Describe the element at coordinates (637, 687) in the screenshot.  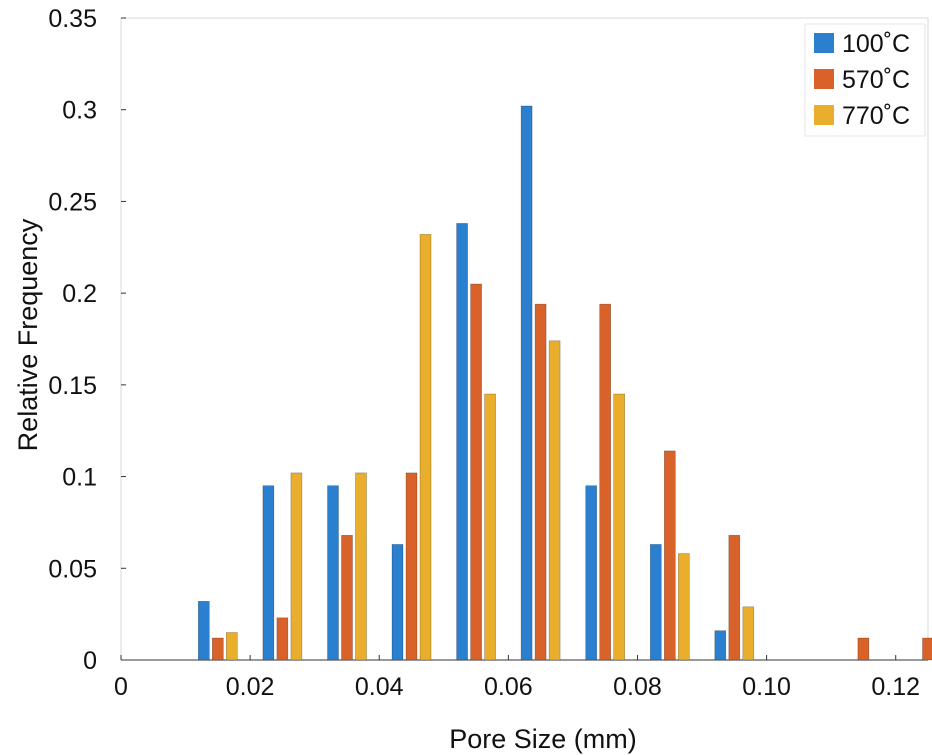
I see `x-tick-label: 0.08` at that location.